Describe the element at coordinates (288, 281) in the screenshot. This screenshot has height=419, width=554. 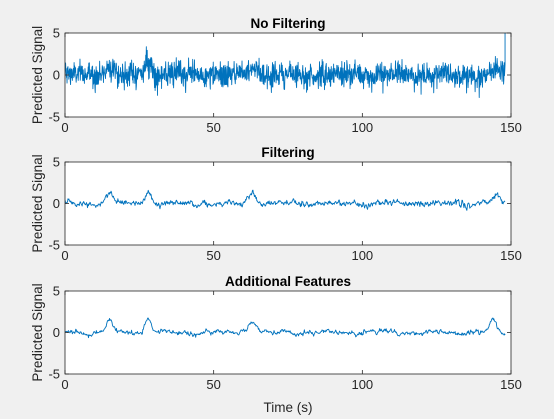
I see `chart-title: Additional Features` at that location.